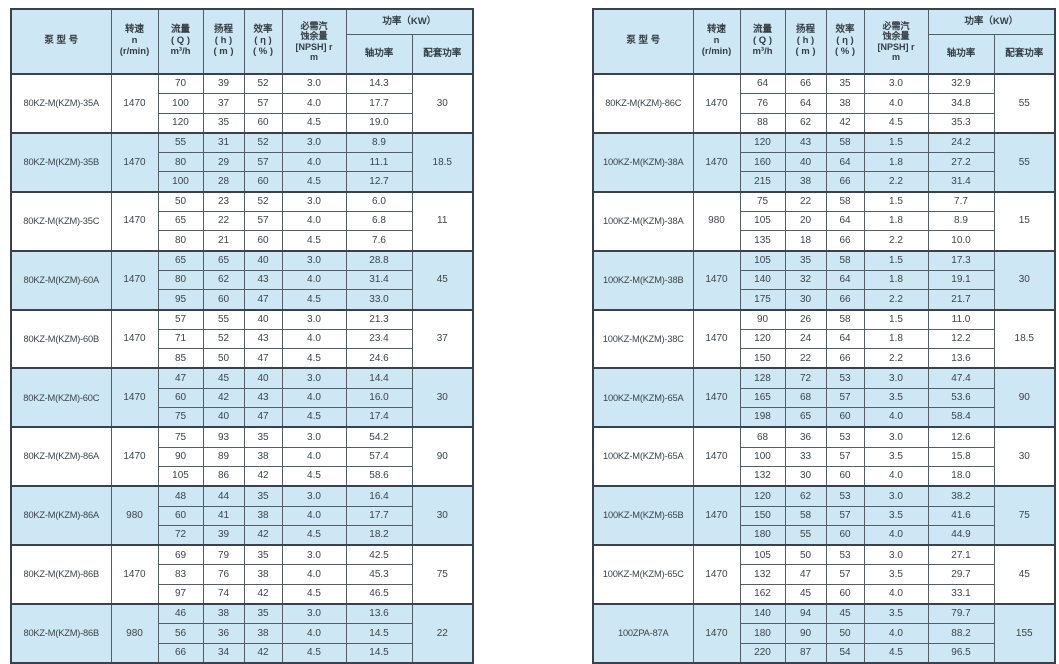  Describe the element at coordinates (805, 241) in the screenshot. I see `head-cell: 18` at that location.